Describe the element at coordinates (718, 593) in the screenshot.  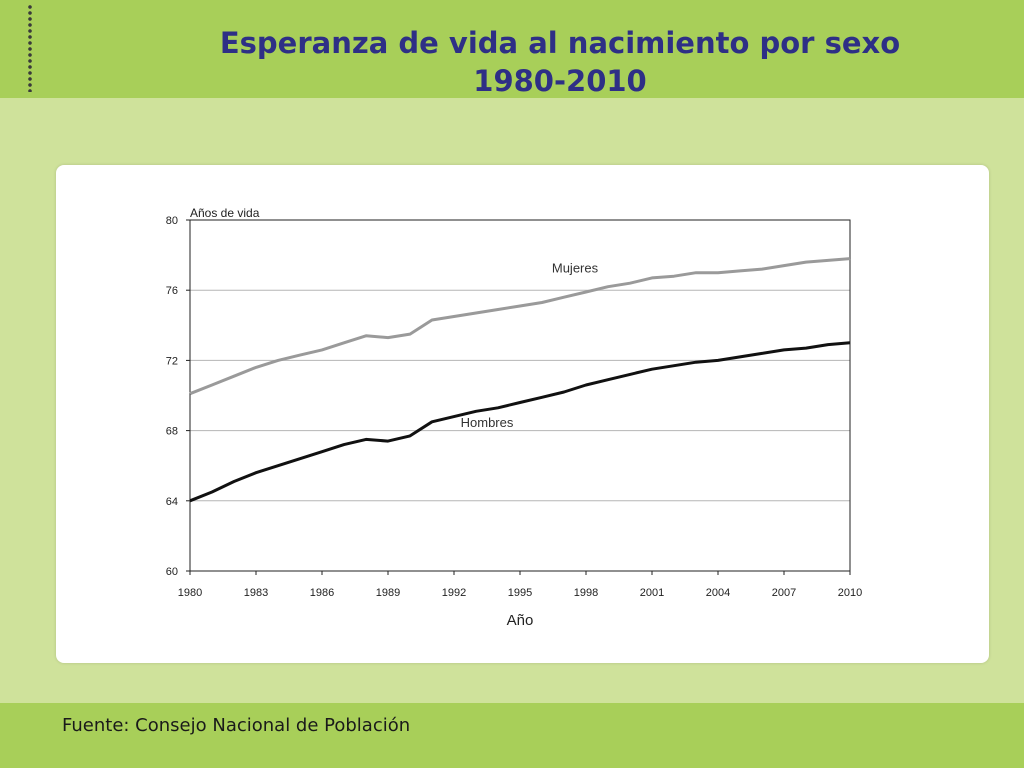
I see `x-tick-label: 2004` at that location.